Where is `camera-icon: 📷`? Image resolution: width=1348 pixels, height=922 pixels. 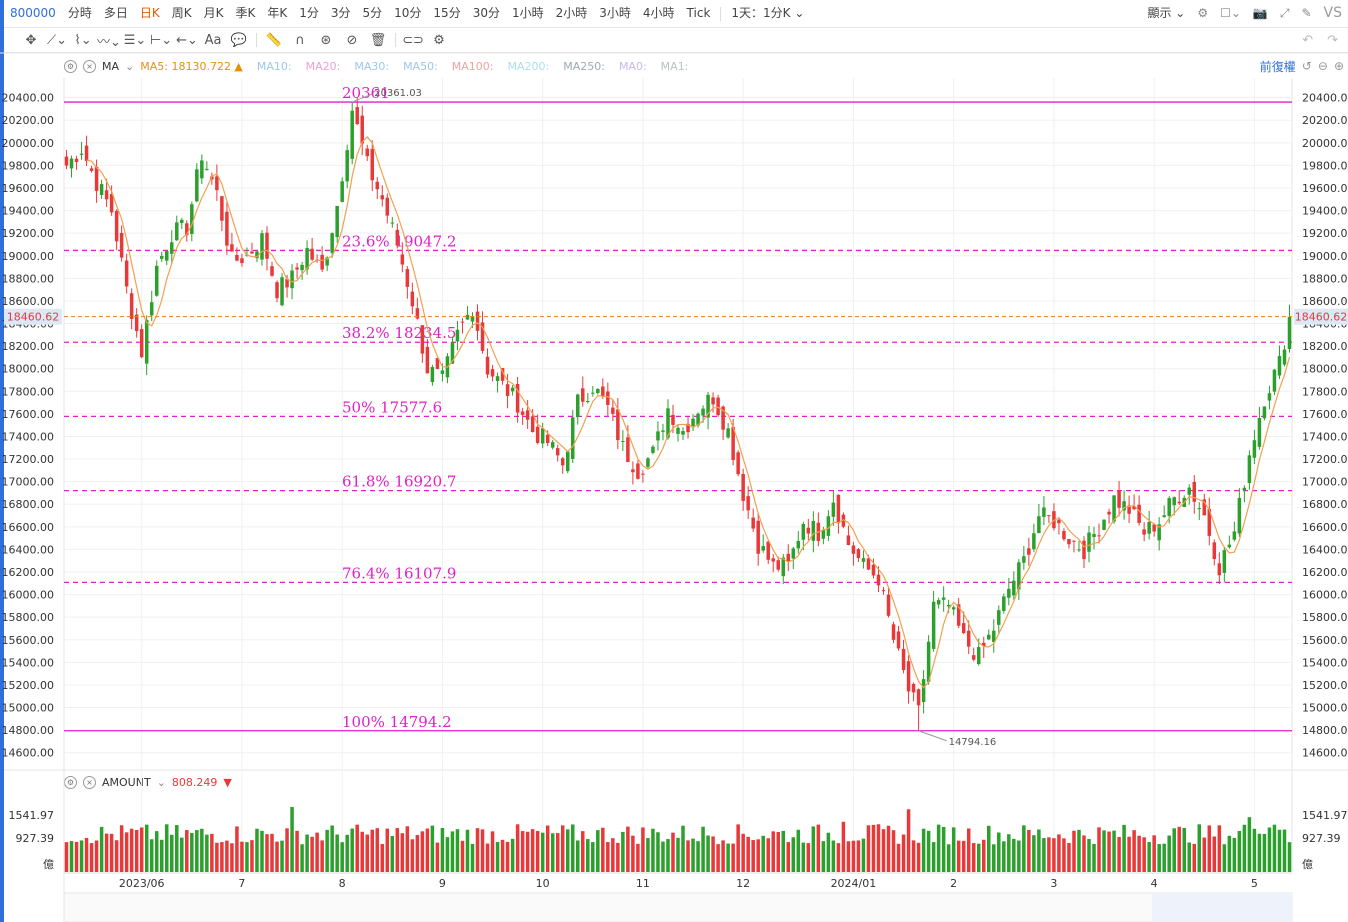 camera-icon: 📷 is located at coordinates (1260, 13).